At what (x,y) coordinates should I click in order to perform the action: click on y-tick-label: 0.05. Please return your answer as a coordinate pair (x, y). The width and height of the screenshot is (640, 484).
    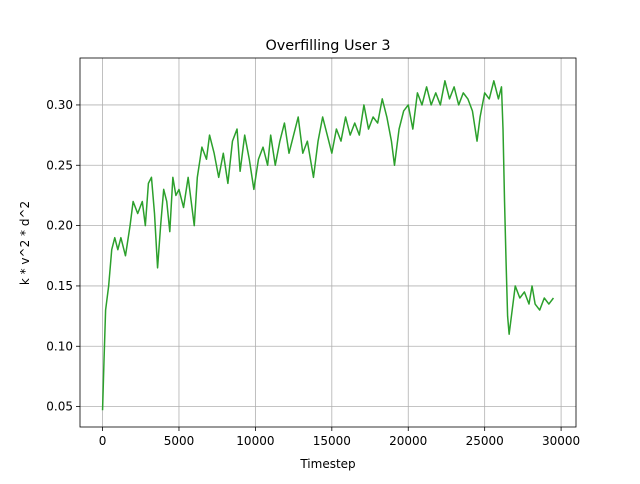
    Looking at the image, I should click on (59, 407).